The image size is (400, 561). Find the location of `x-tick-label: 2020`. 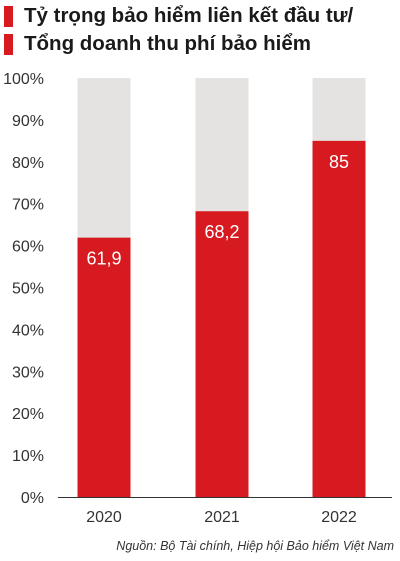

x-tick-label: 2020 is located at coordinates (104, 517).